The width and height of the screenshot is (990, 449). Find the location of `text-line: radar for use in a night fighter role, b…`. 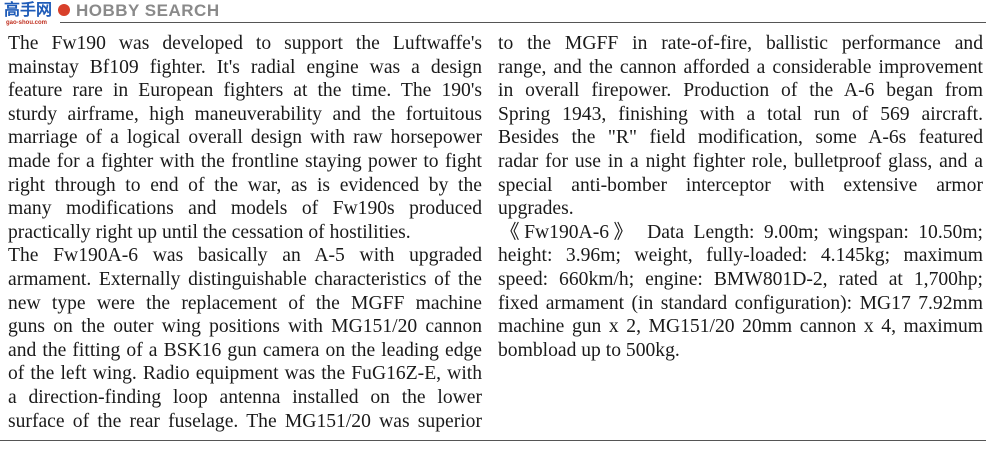

text-line: radar for use in a night fighter role, b… is located at coordinates (740, 161).